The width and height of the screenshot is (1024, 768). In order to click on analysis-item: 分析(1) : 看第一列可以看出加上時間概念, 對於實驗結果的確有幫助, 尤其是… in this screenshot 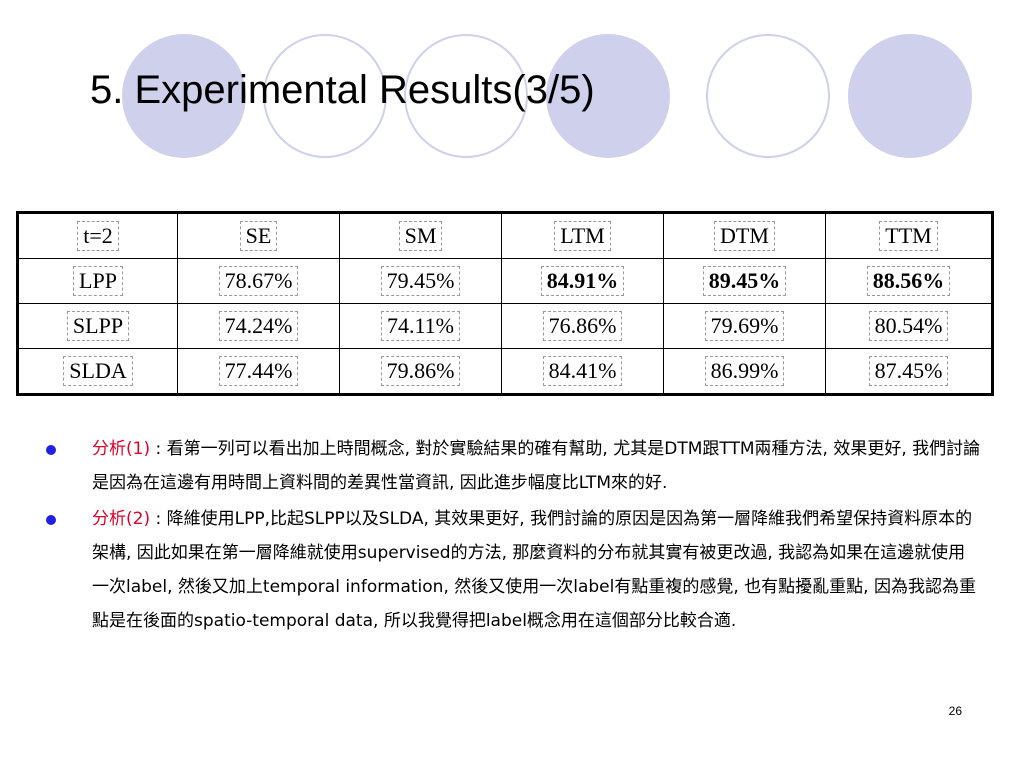, I will do `click(513, 466)`.